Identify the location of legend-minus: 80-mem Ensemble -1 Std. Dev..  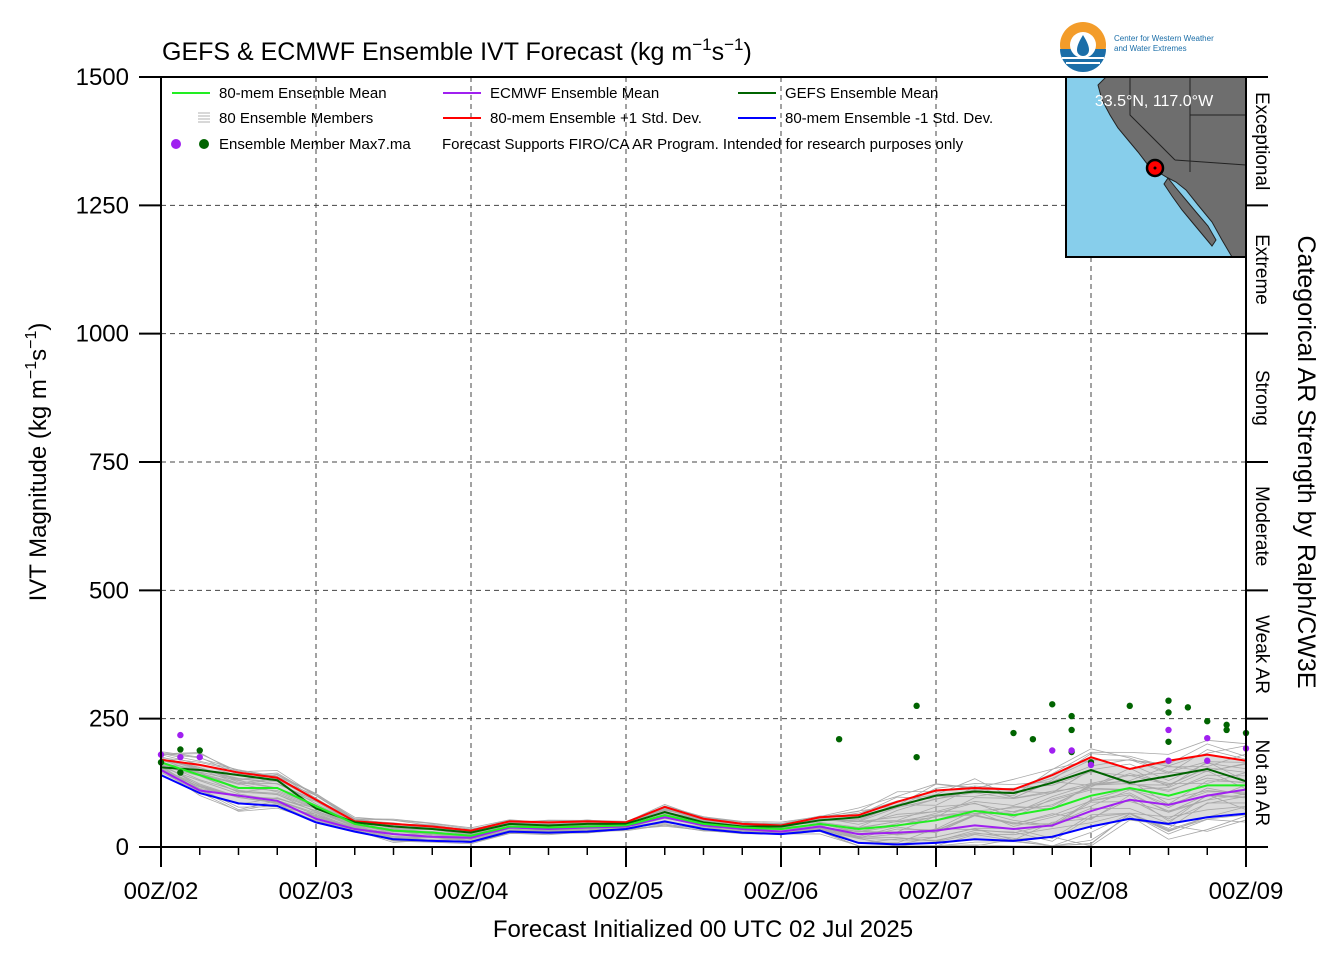
(889, 118).